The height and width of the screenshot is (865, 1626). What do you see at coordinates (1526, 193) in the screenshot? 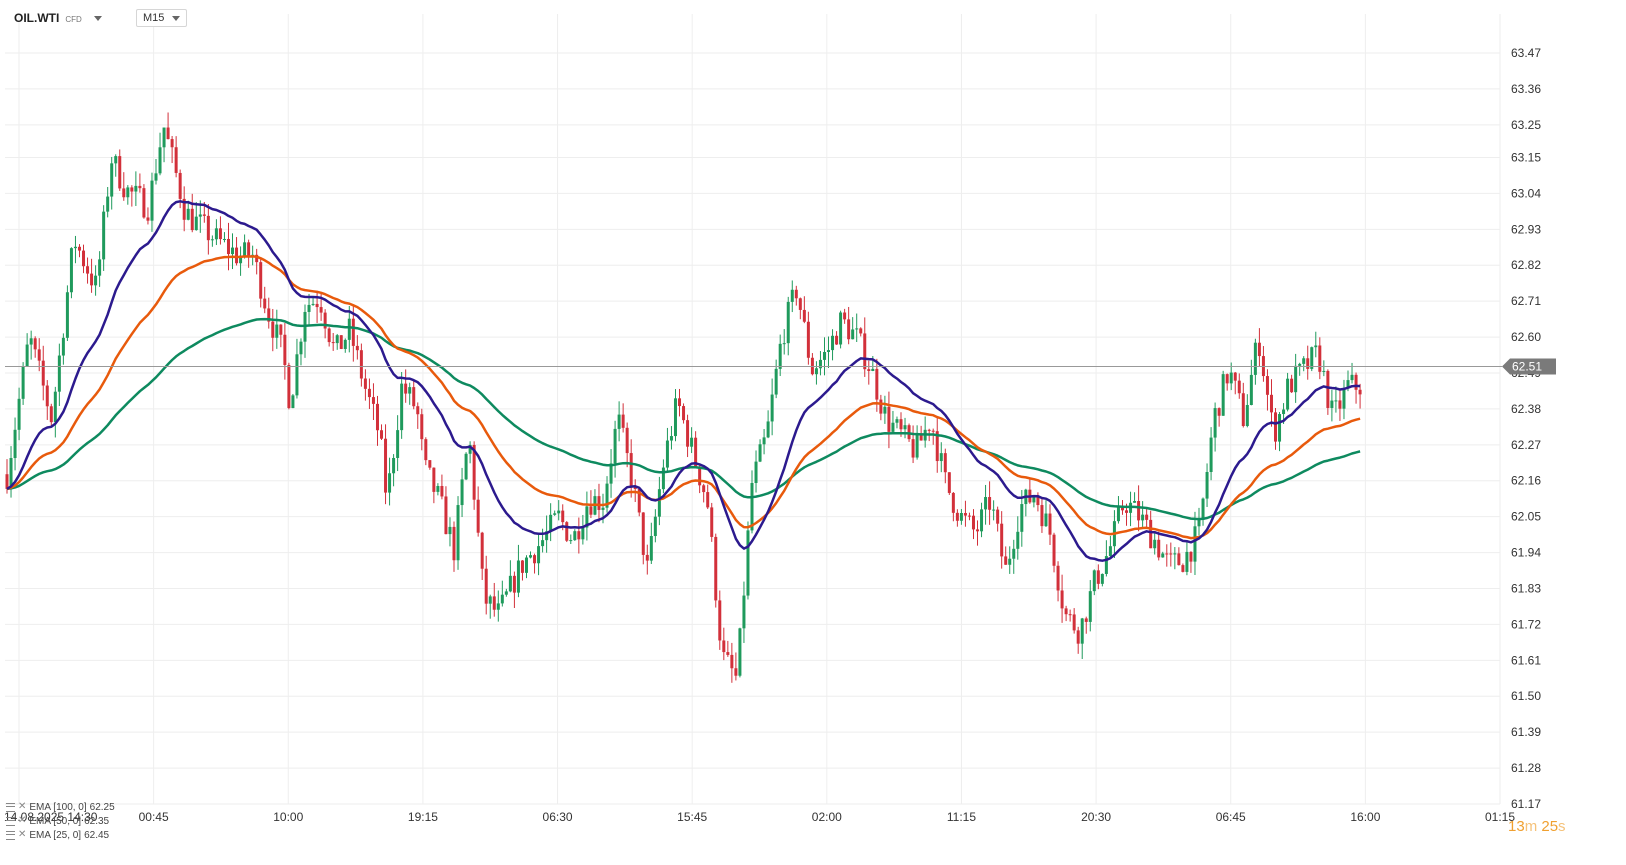
I see `y-tick-label: 63.04` at bounding box center [1526, 193].